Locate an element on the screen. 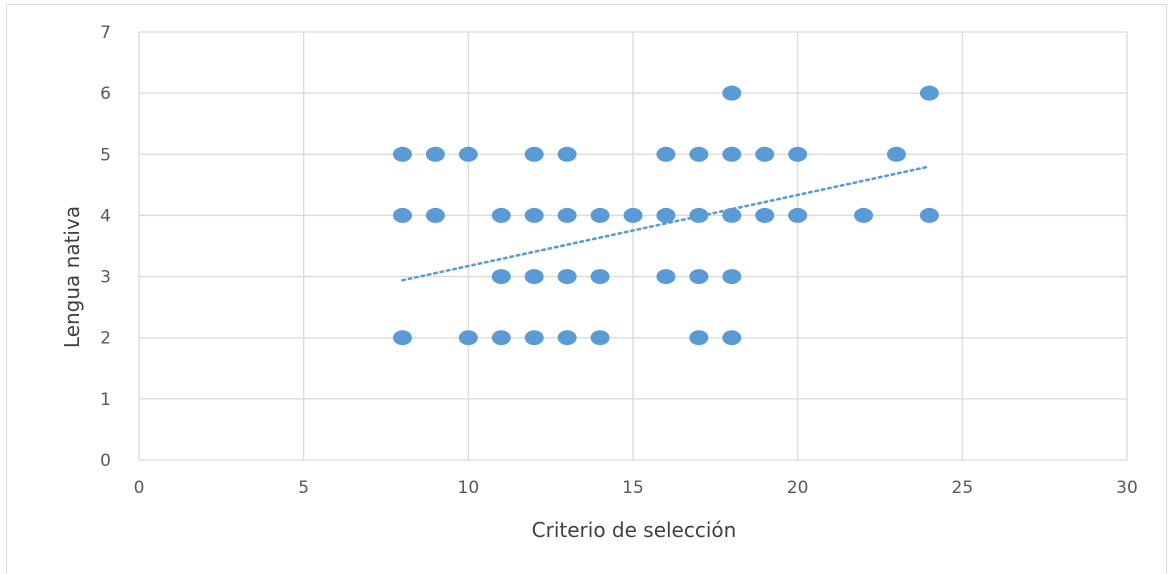  x-axis-title: Criterio de selección is located at coordinates (634, 530).